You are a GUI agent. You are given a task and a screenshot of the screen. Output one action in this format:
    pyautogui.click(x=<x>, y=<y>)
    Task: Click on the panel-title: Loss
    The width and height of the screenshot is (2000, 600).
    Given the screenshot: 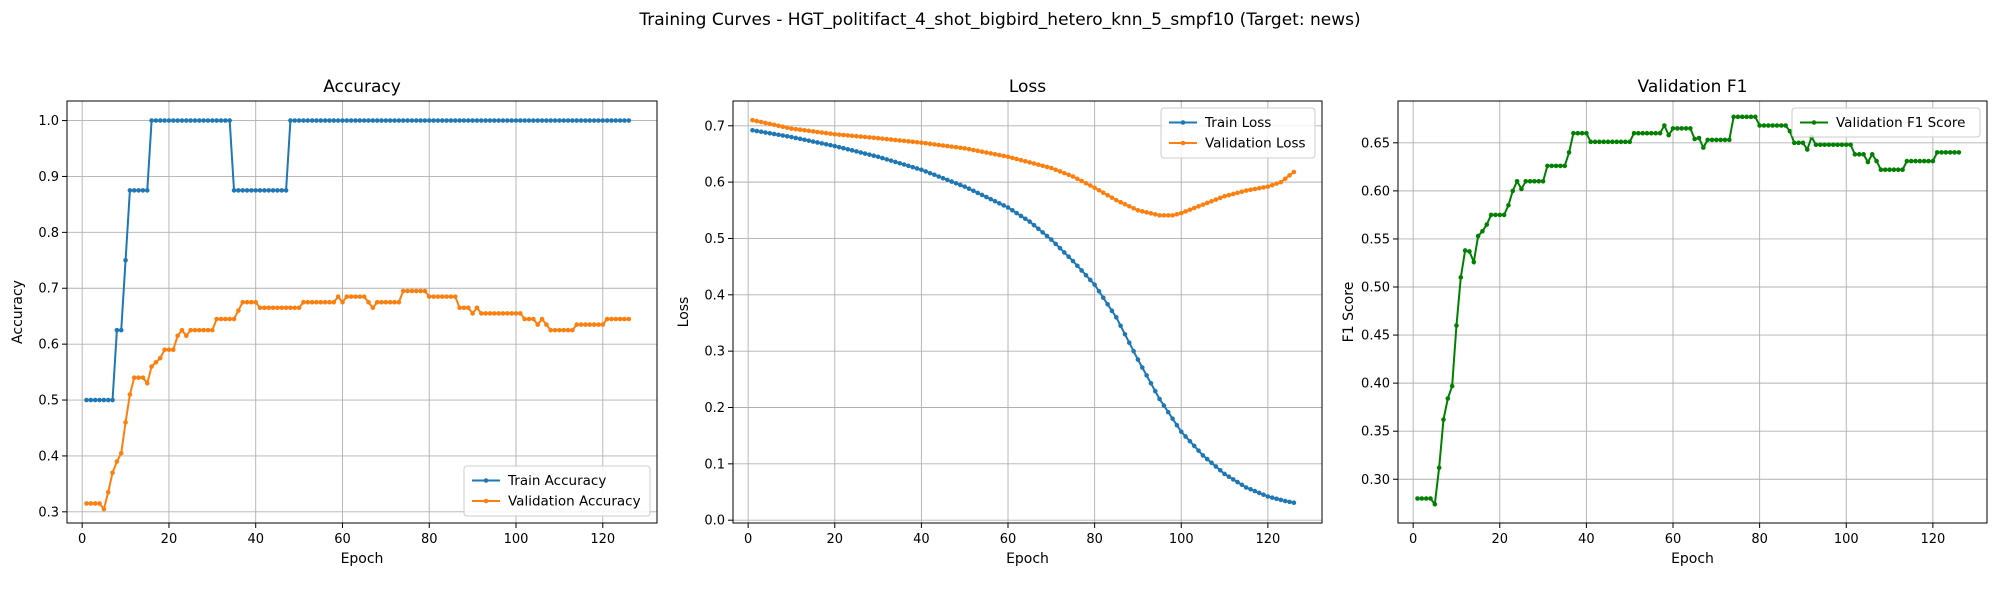 What is the action you would take?
    pyautogui.click(x=1027, y=87)
    